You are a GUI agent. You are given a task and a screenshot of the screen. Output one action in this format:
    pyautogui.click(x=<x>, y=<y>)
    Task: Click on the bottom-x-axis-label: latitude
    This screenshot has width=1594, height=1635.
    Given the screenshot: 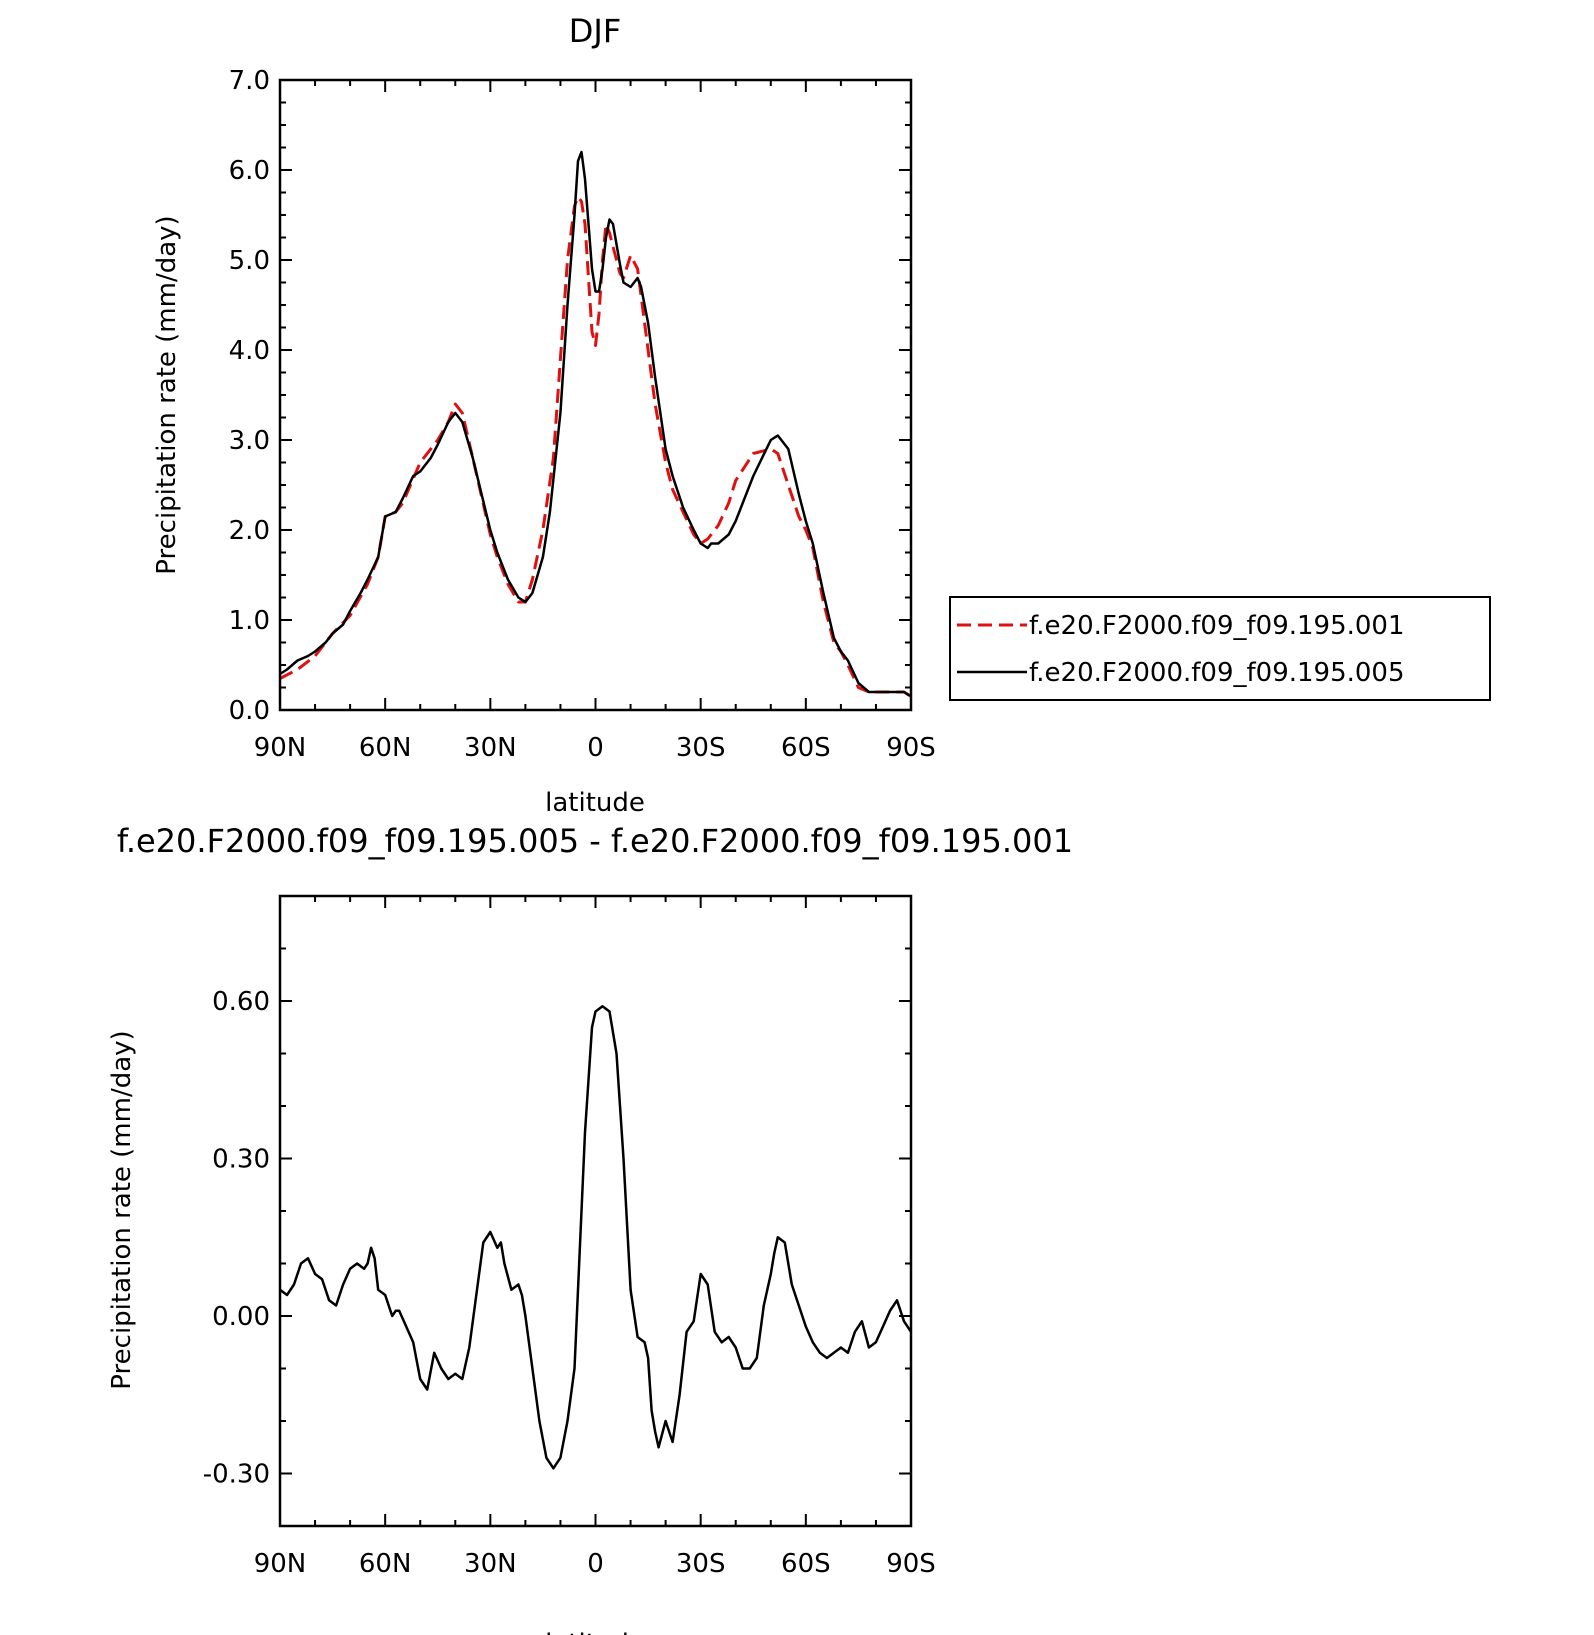 What is the action you would take?
    pyautogui.click(x=595, y=1632)
    